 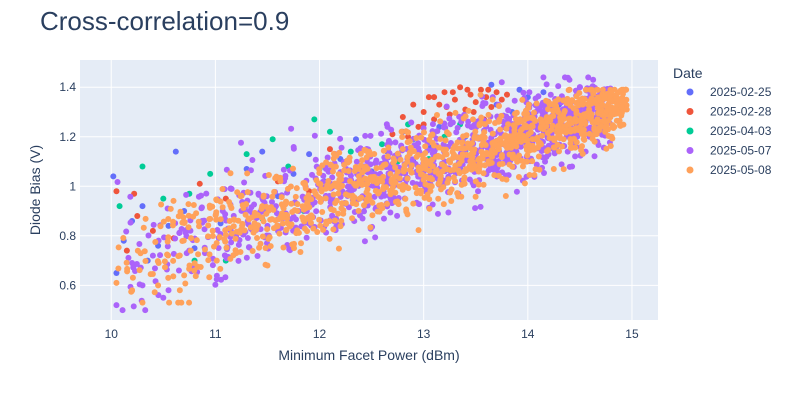 What do you see at coordinates (729, 92) in the screenshot?
I see `legend-item: 2025-02-25` at bounding box center [729, 92].